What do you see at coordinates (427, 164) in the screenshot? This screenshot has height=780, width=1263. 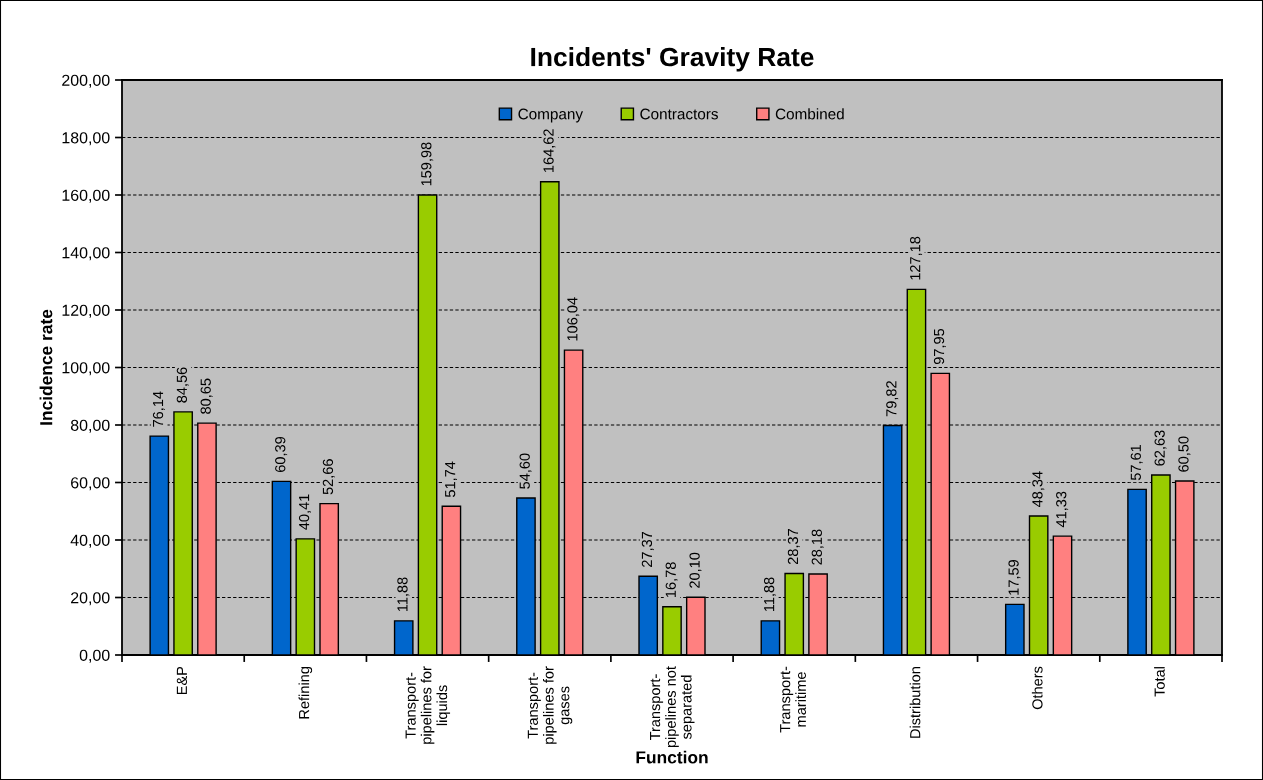 I see `data-label: 159,98` at bounding box center [427, 164].